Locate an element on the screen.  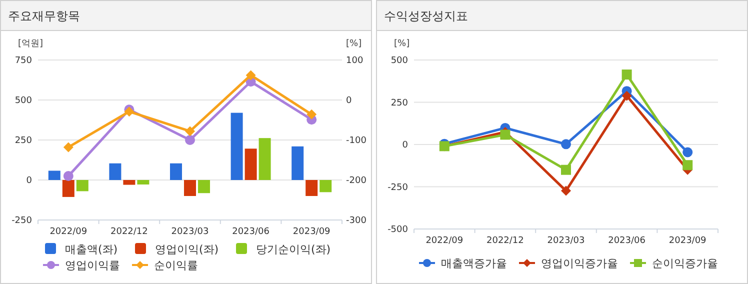
y2-tick-label: 100 is located at coordinates (355, 61).